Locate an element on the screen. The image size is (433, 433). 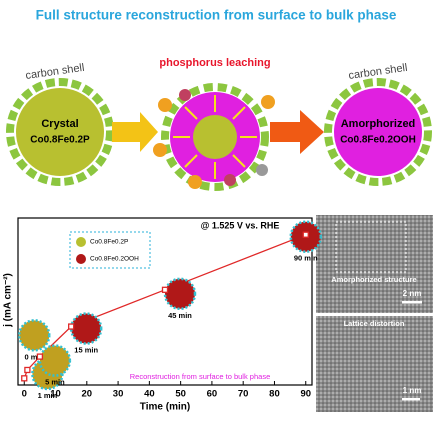
x-tick-label: 40 is located at coordinates (149, 394).